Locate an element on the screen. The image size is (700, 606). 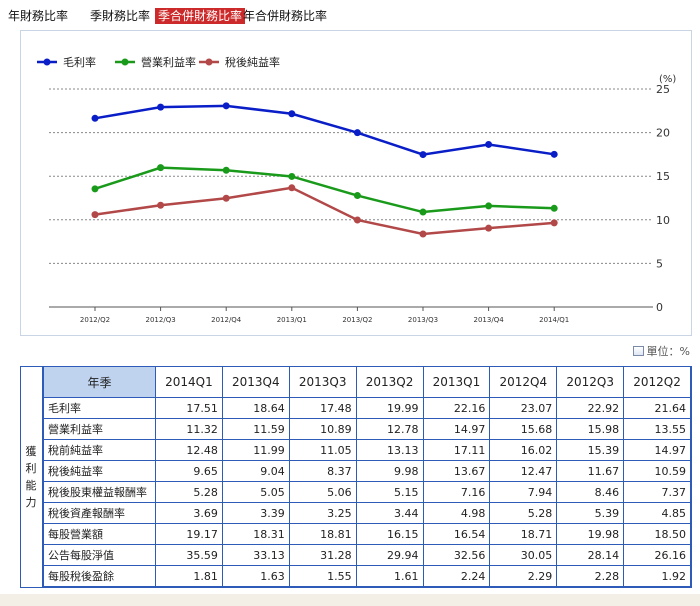
table-cell: 4.85 is located at coordinates (657, 513).